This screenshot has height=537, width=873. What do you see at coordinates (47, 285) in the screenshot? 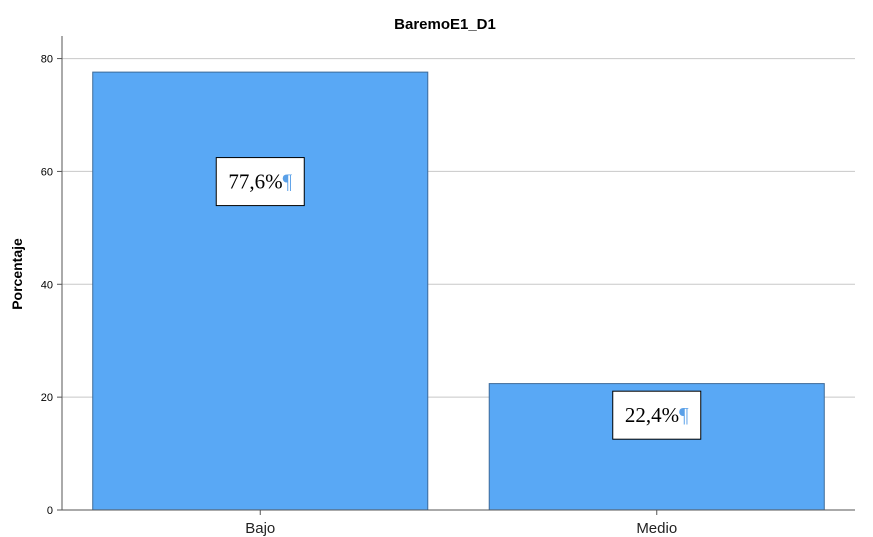
I see `y-tick-label: 40` at bounding box center [47, 285].